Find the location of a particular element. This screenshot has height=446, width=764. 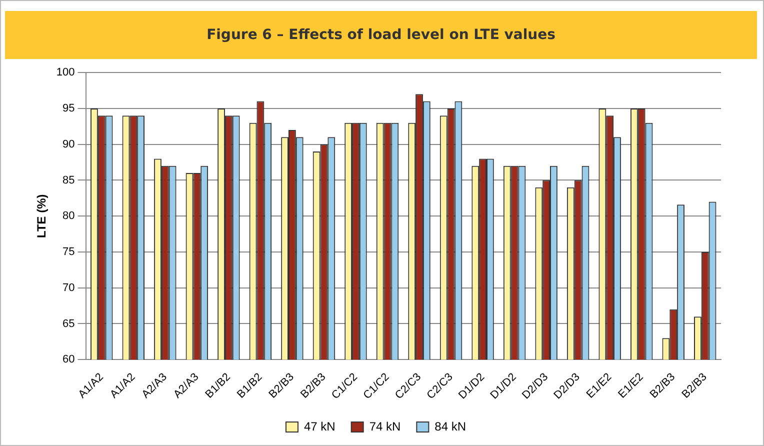

y-tick-label: 60 is located at coordinates (68, 360).